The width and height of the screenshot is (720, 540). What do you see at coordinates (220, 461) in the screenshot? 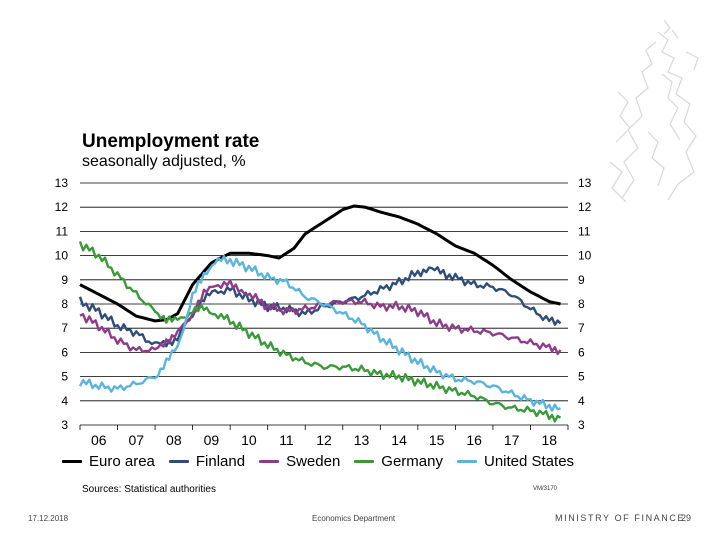
I see `legend-label: Finland` at bounding box center [220, 461].